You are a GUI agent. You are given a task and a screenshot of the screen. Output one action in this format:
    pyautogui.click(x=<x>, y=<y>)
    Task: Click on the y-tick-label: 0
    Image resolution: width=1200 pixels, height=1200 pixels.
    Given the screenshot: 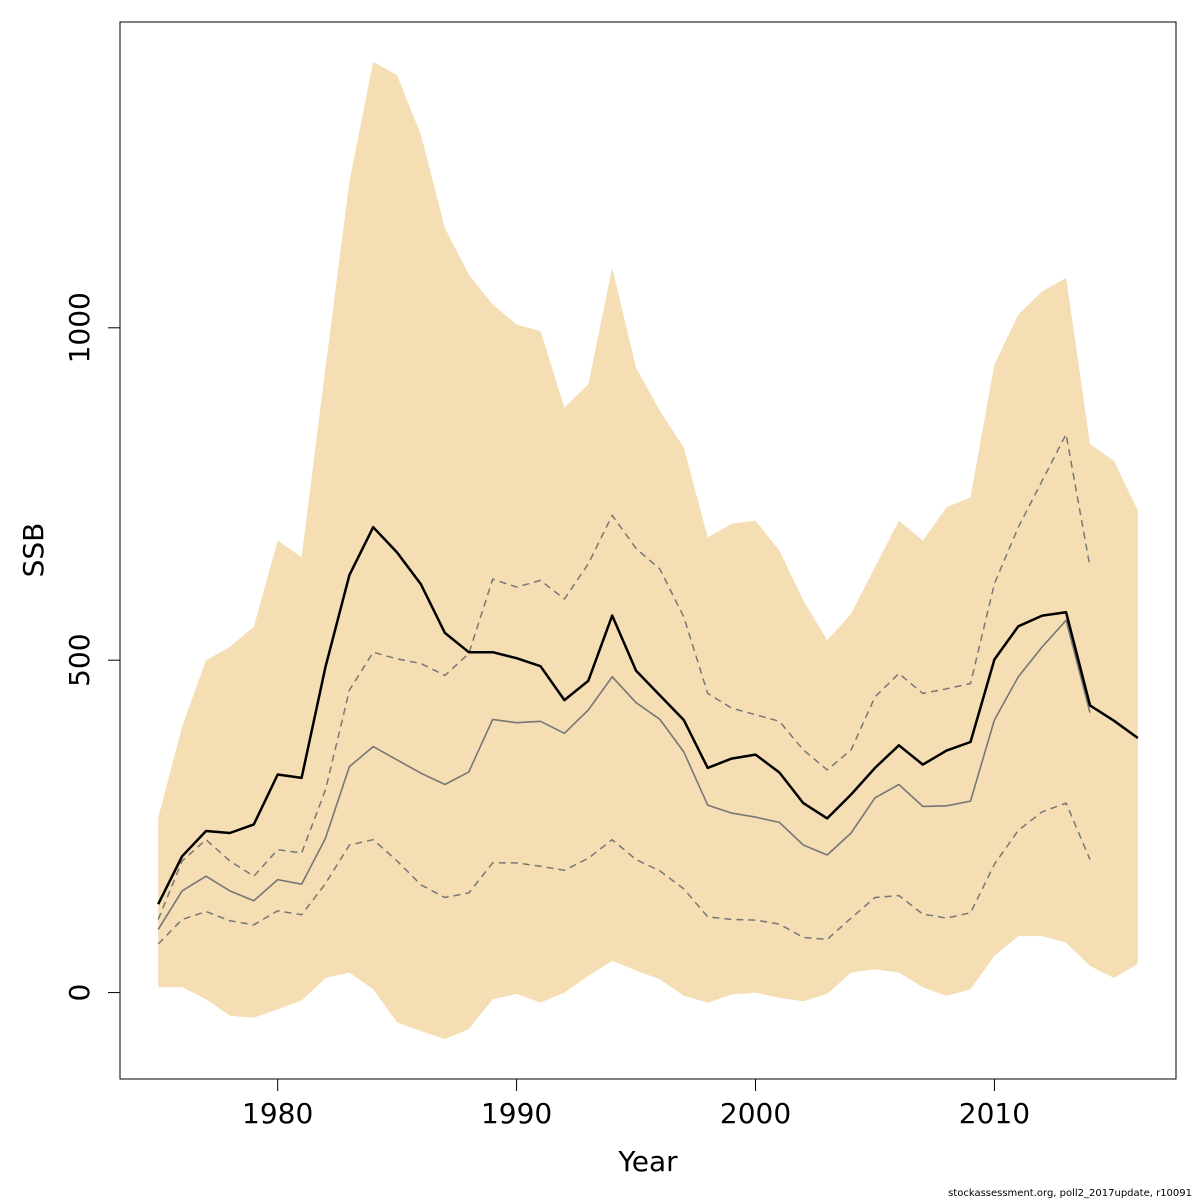 What is the action you would take?
    pyautogui.click(x=79, y=993)
    